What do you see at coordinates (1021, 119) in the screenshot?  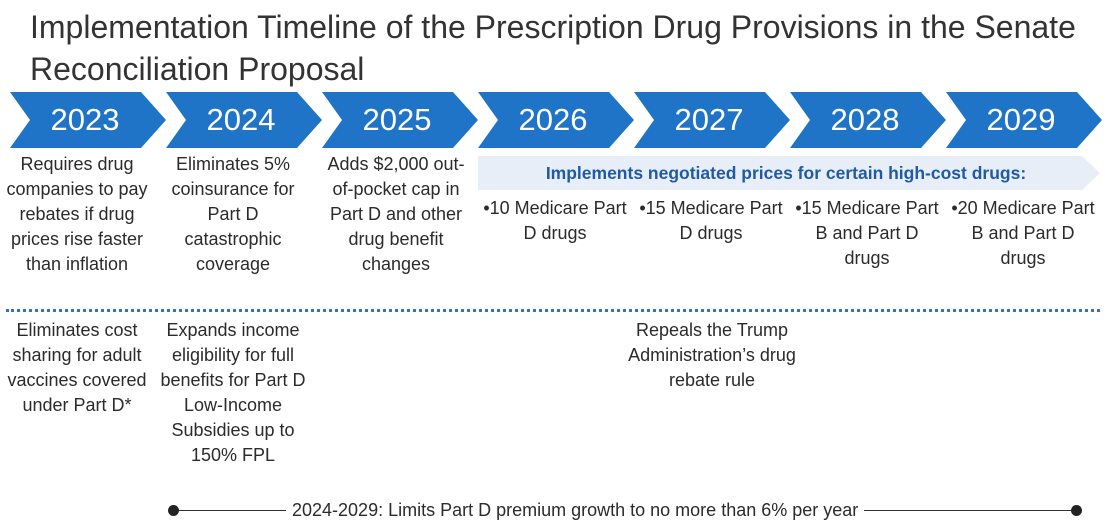 I see `year-label: 2029` at bounding box center [1021, 119].